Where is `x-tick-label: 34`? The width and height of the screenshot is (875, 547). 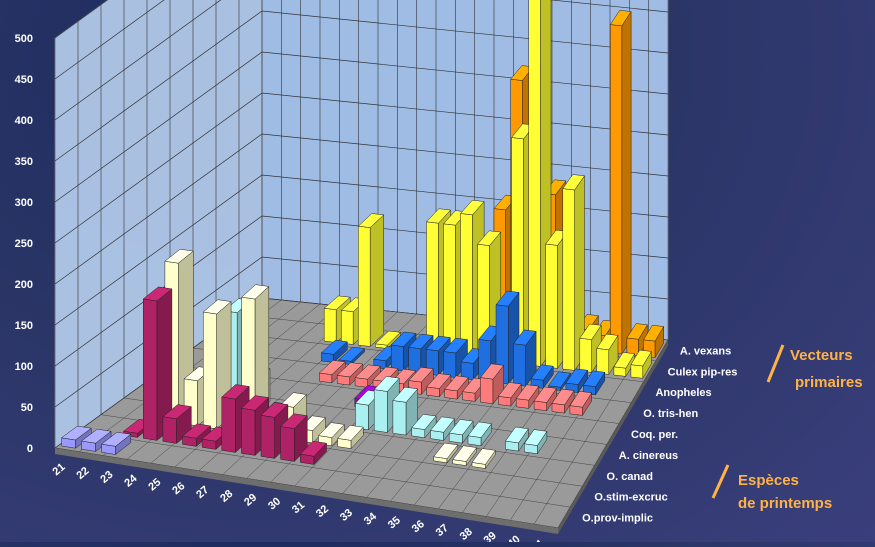 x-tick-label: 34 is located at coordinates (371, 519).